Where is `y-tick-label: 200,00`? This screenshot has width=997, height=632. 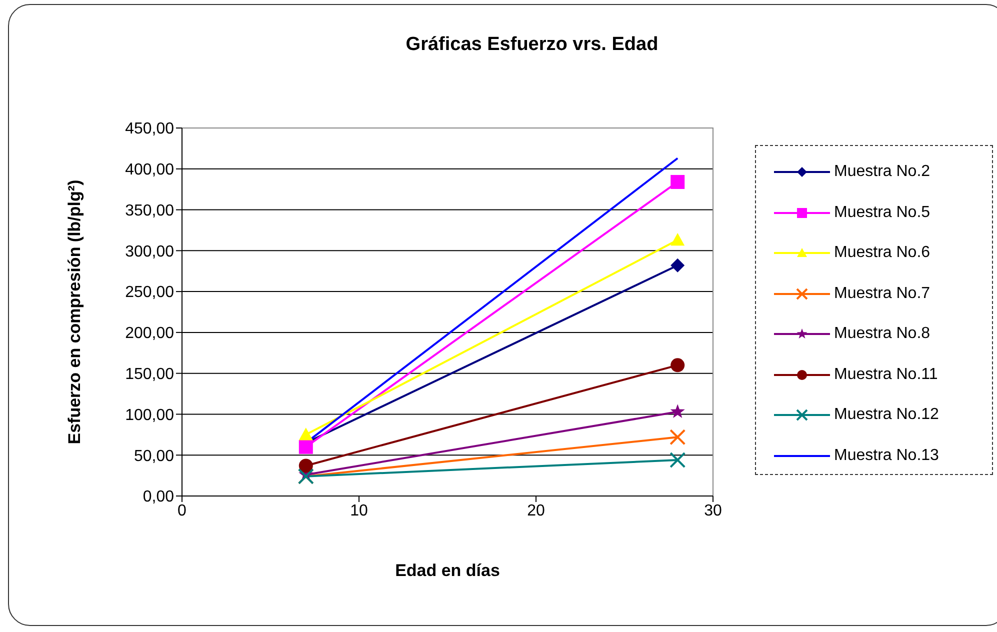
y-tick-label: 200,00 is located at coordinates (149, 333).